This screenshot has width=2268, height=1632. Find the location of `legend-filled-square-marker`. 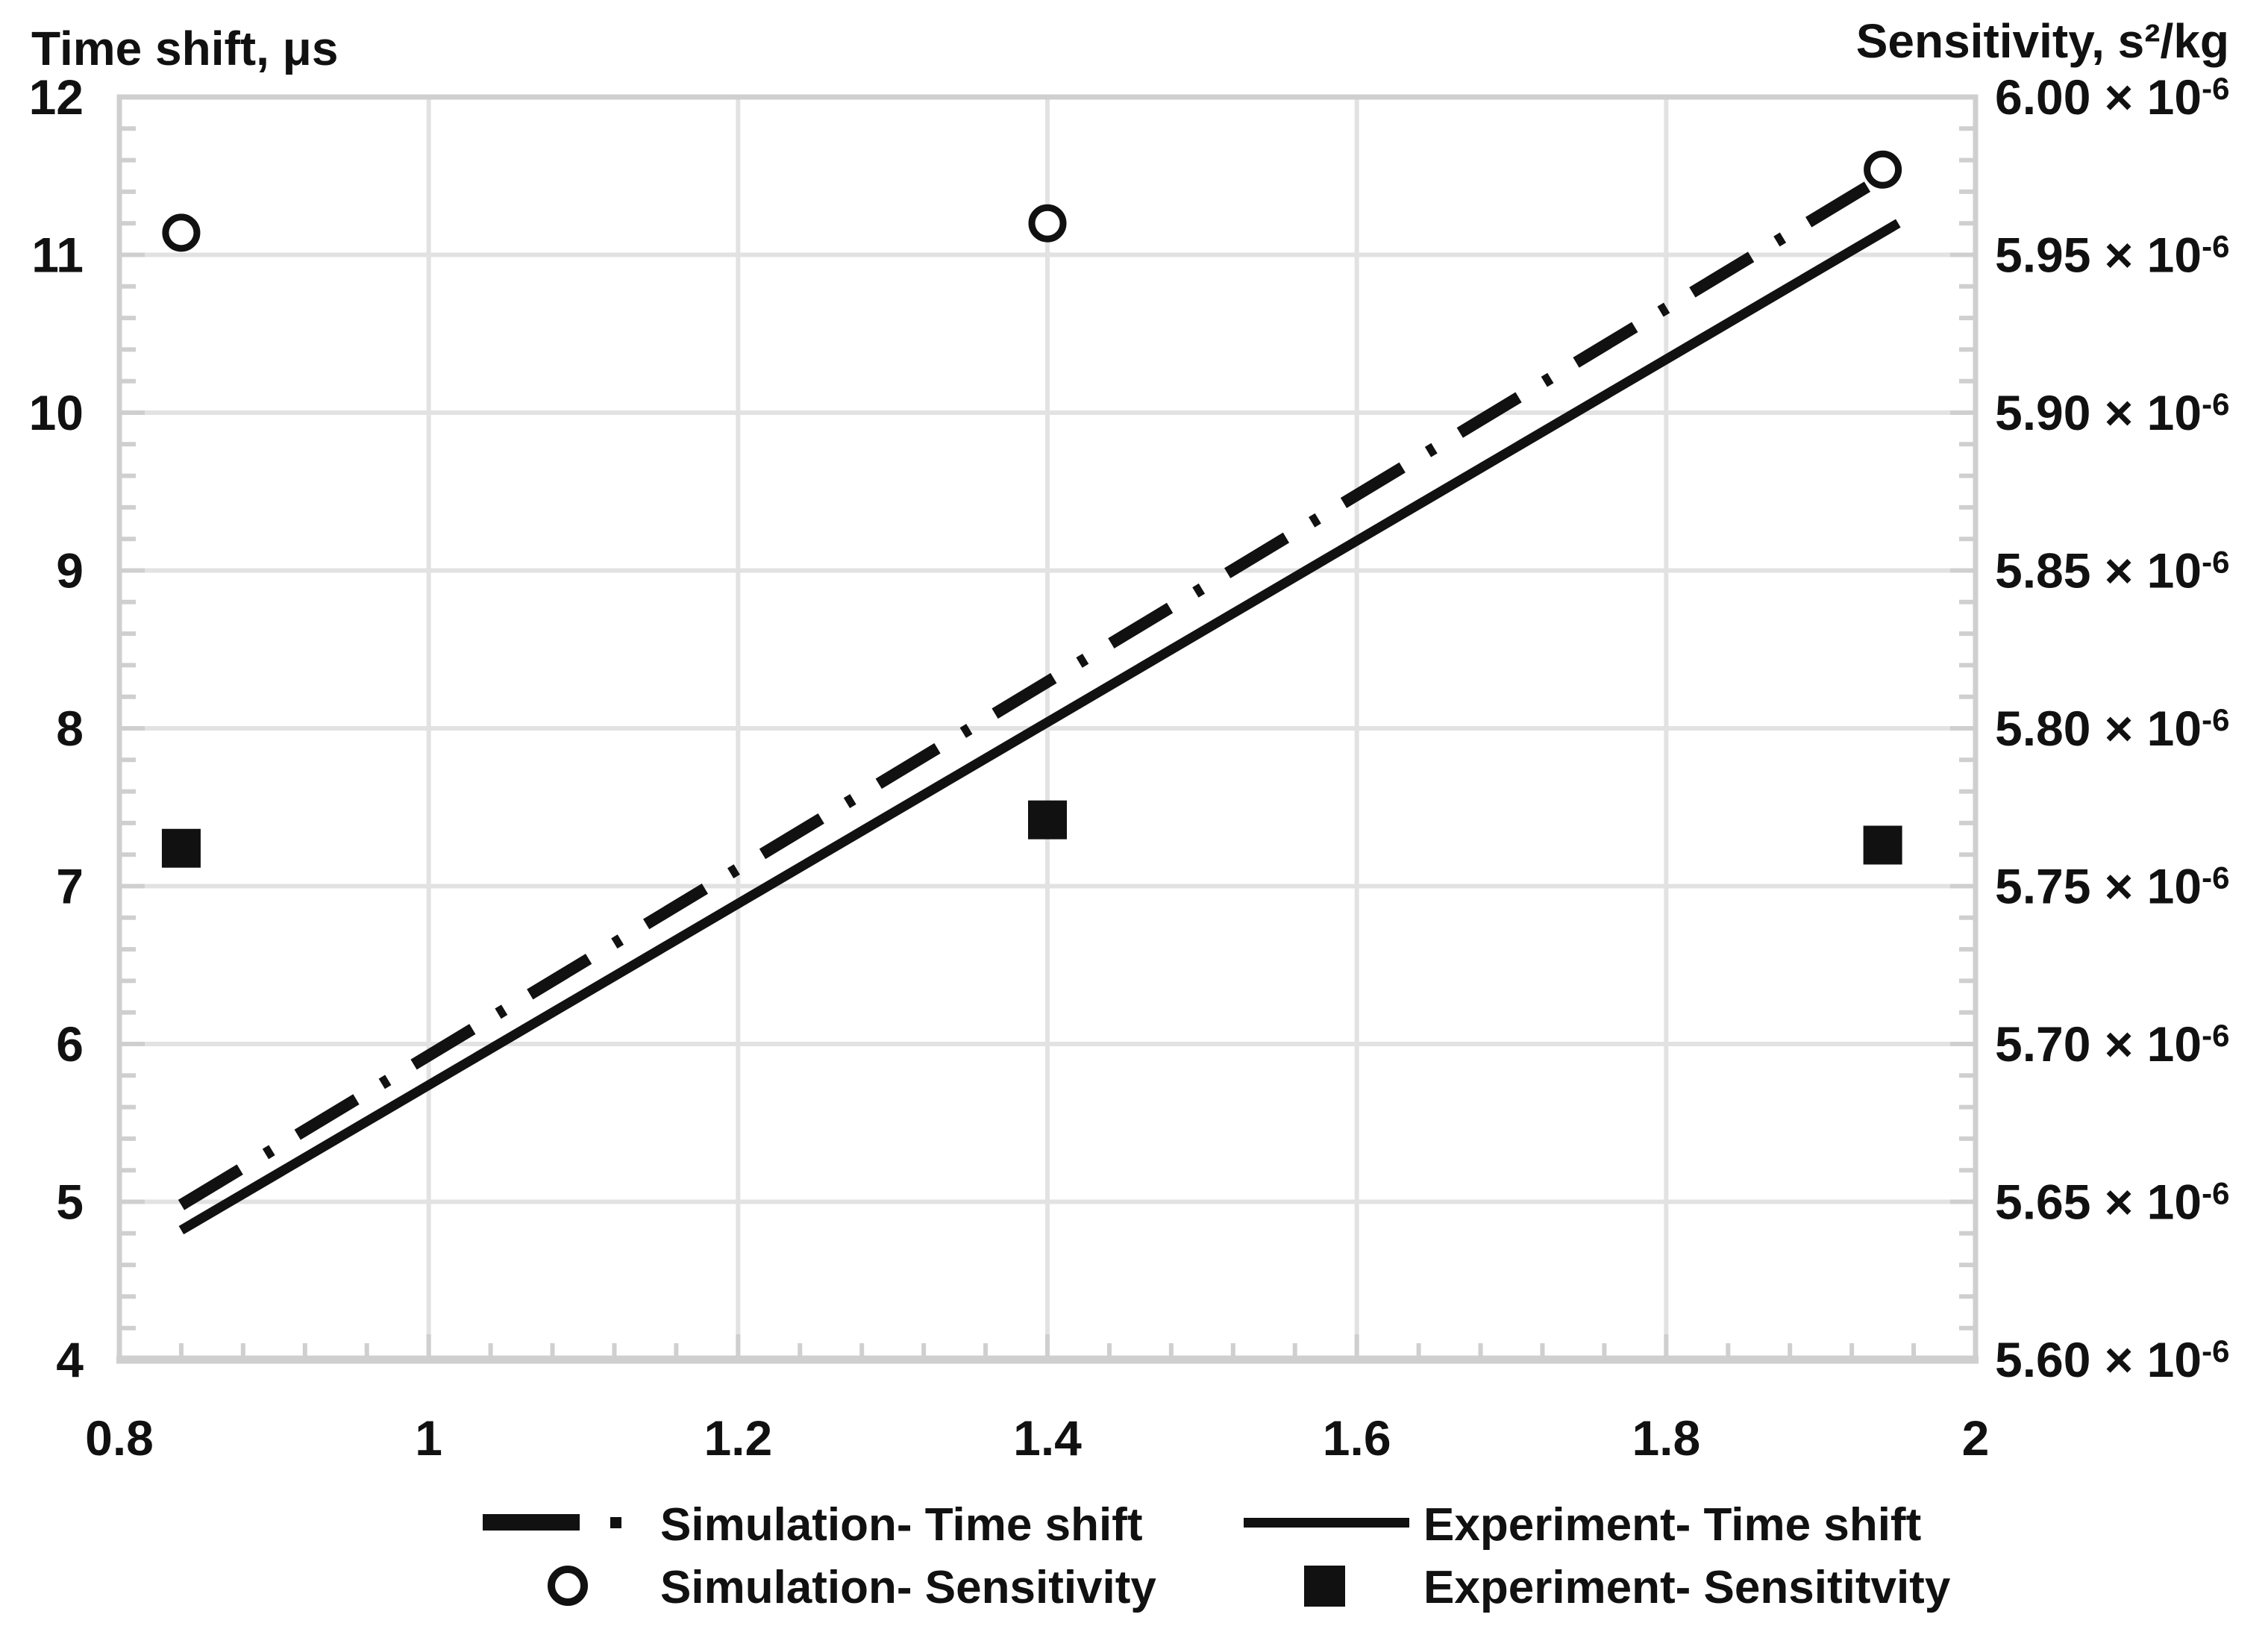

legend-filled-square-marker is located at coordinates (1324, 1587).